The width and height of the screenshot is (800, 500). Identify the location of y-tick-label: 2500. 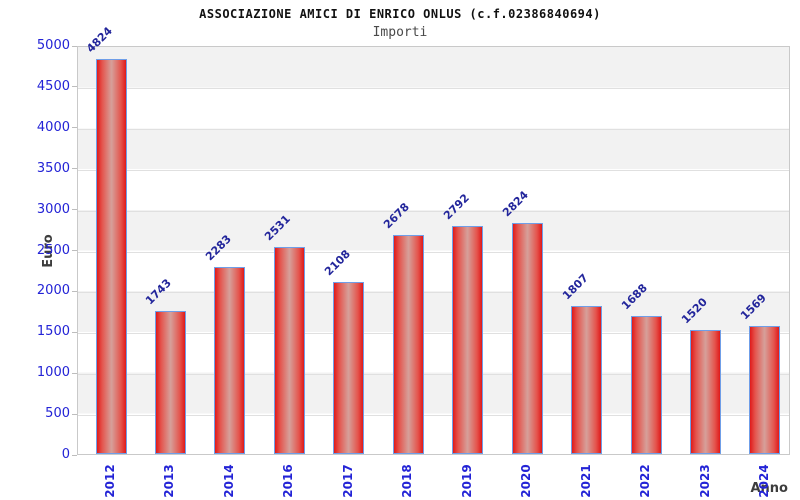
(53, 250).